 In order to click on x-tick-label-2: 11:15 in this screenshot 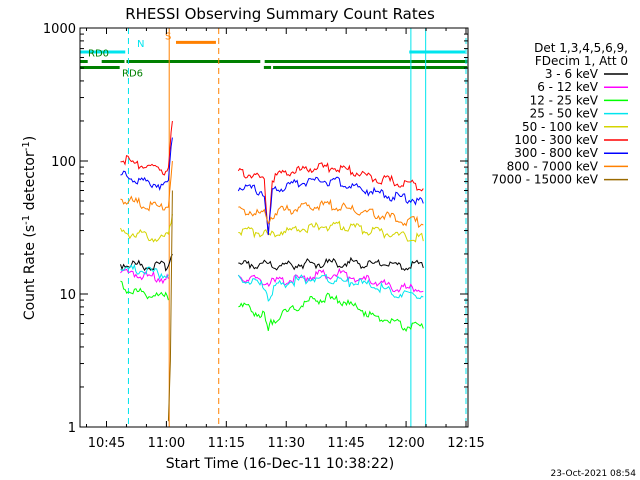, I will do `click(226, 443)`.